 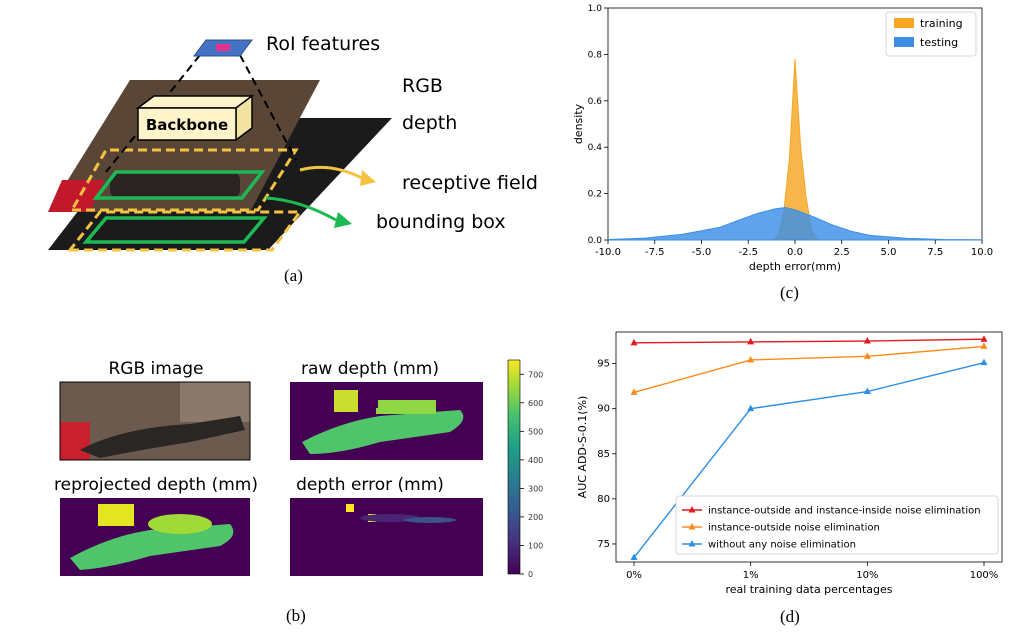 What do you see at coordinates (794, 528) in the screenshot?
I see `legend-label: instance-outside noise elimination` at bounding box center [794, 528].